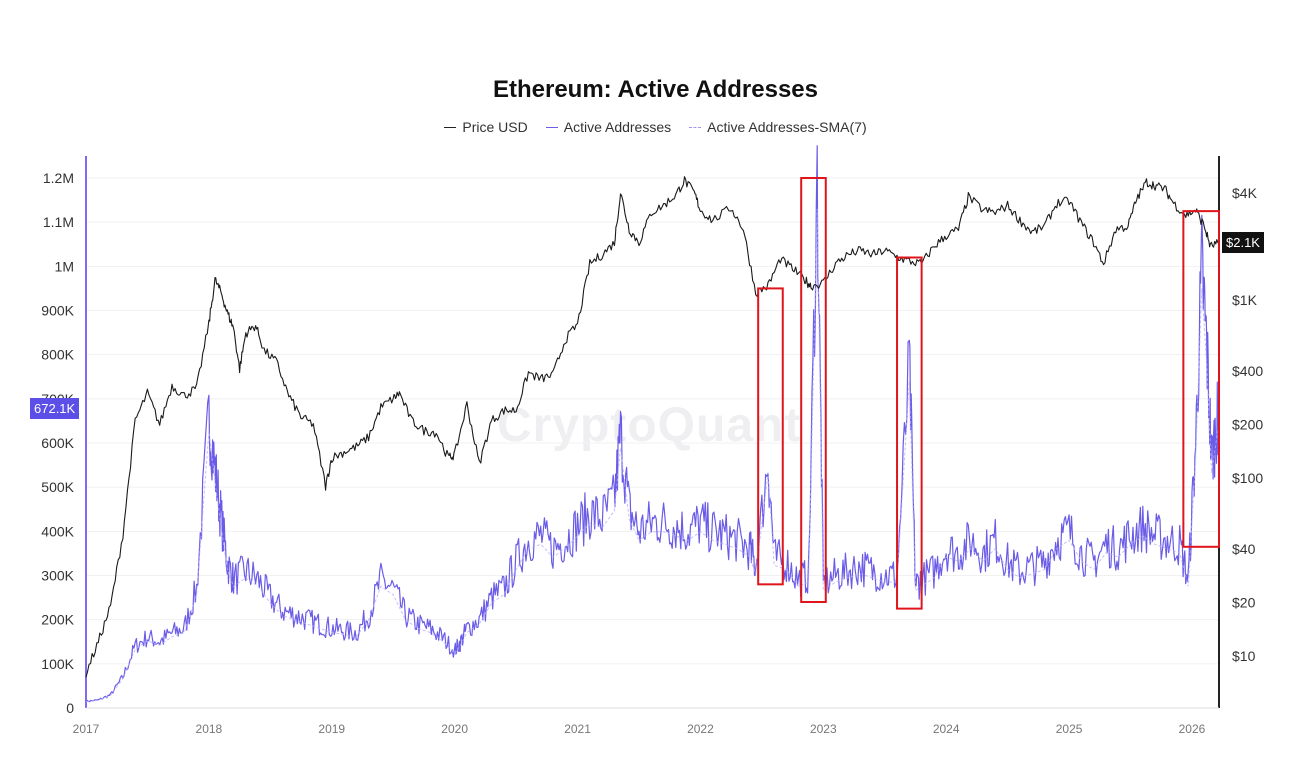 Image resolution: width=1311 pixels, height=763 pixels. Describe the element at coordinates (946, 729) in the screenshot. I see `x-tick-label: 2024` at that location.